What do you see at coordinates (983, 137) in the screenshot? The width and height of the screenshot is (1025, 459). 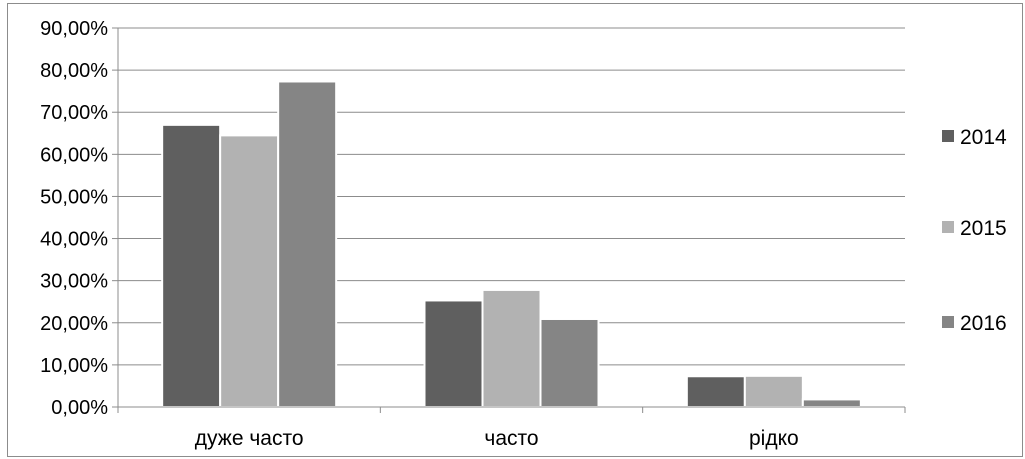 I see `legend-label: 2014` at bounding box center [983, 137].